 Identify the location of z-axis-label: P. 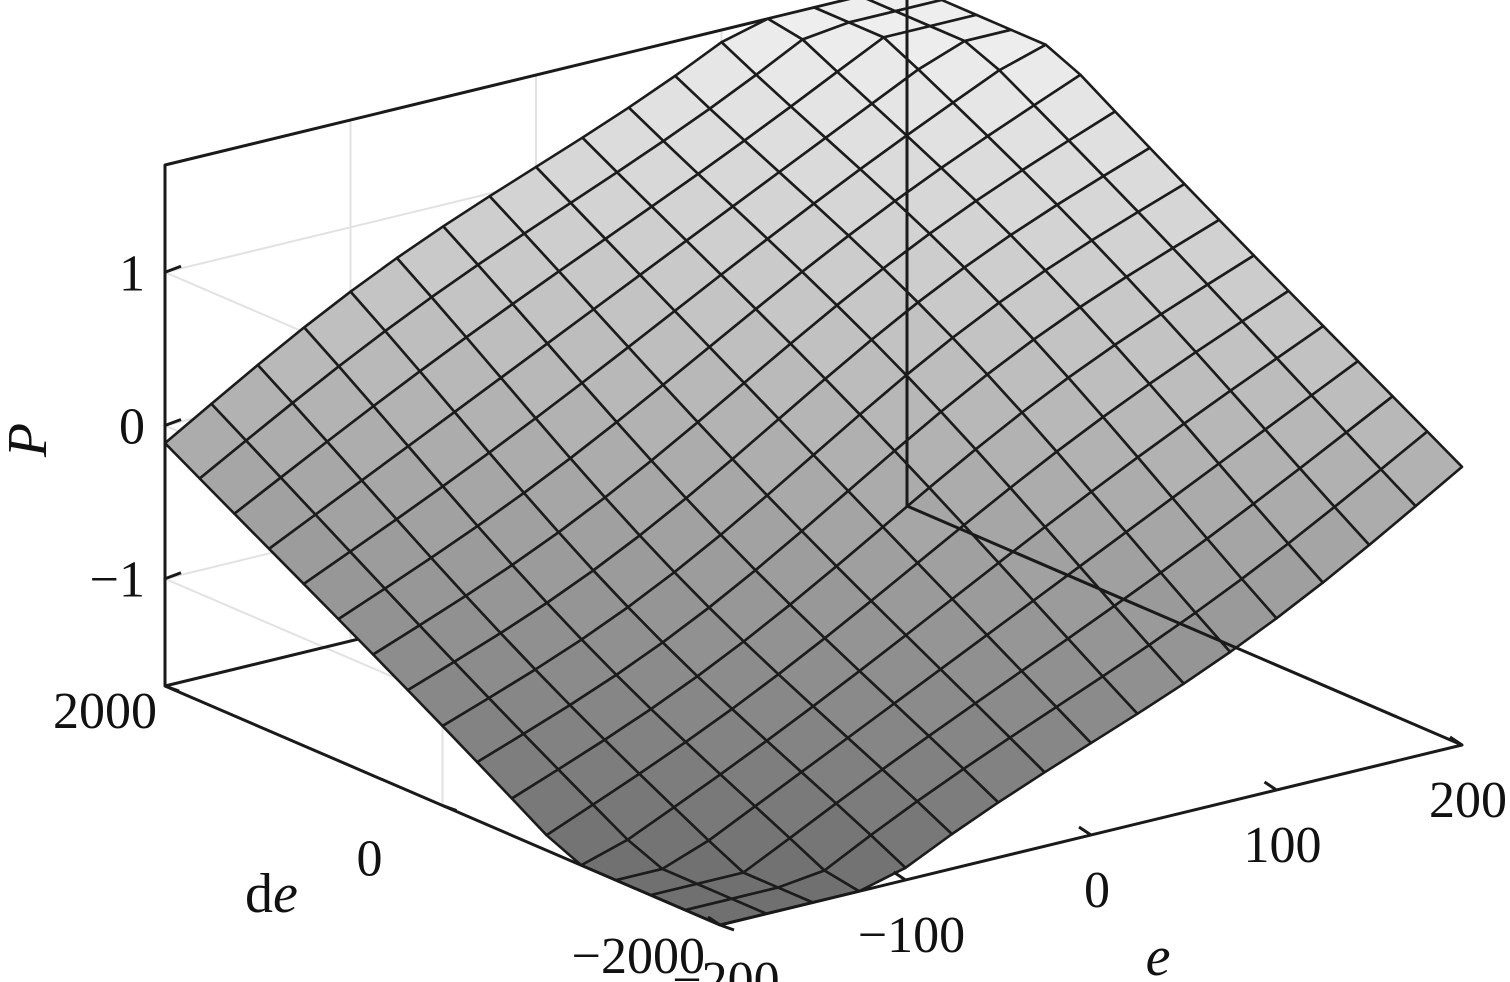
(29, 440).